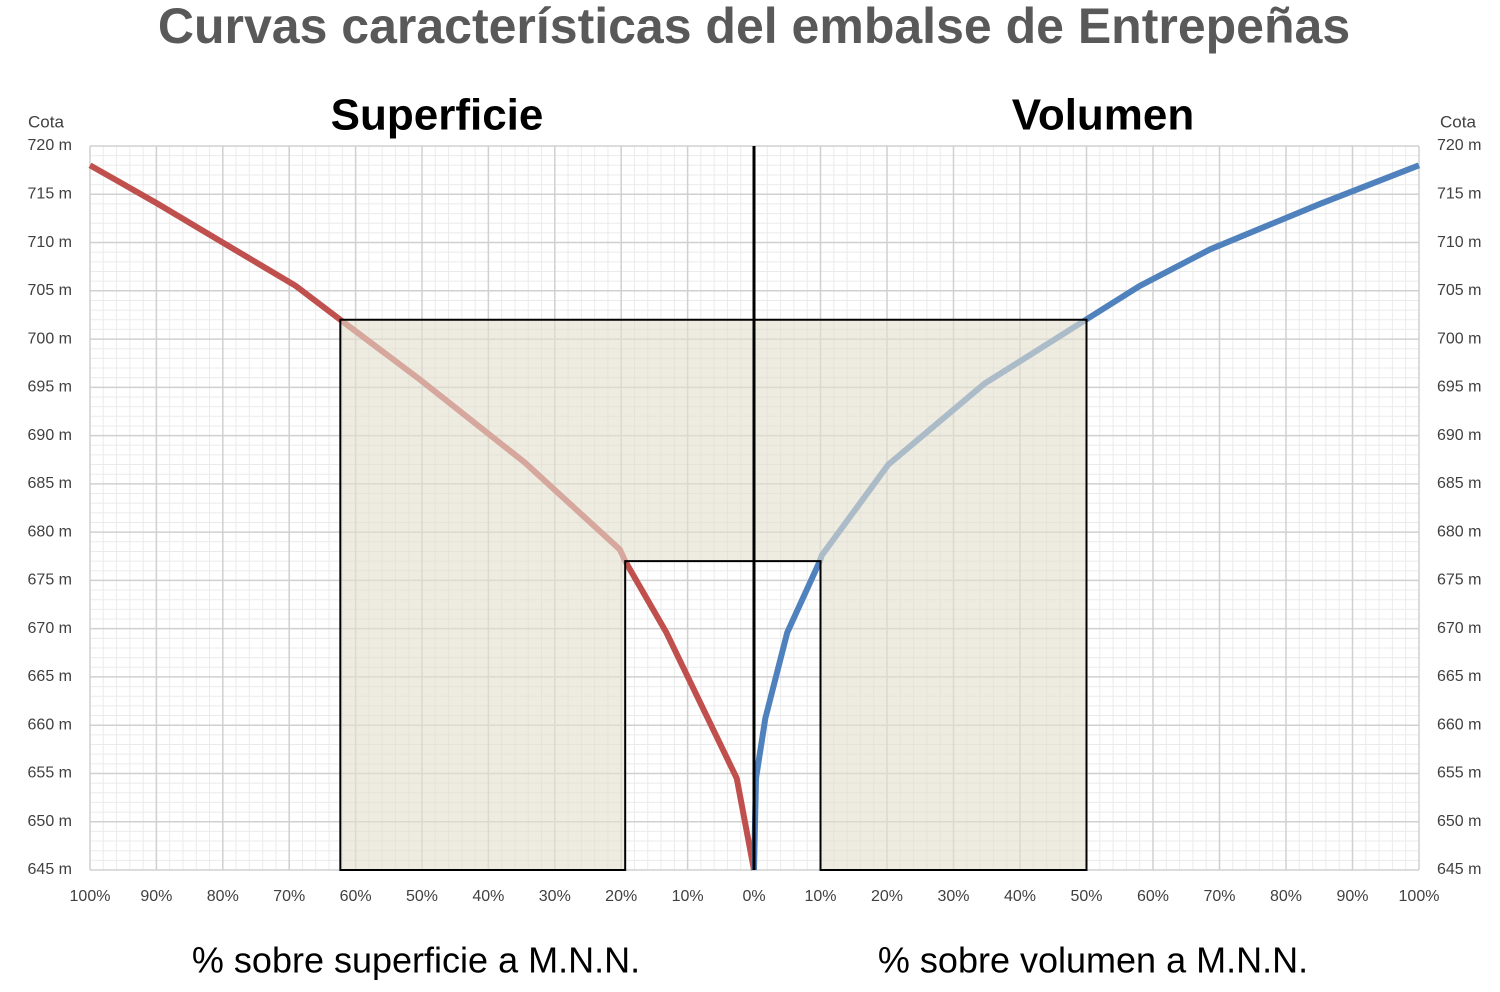 This screenshot has height=992, width=1500. What do you see at coordinates (1093, 960) in the screenshot?
I see `x-axis-label: % sobre volumen a M.N.N.` at bounding box center [1093, 960].